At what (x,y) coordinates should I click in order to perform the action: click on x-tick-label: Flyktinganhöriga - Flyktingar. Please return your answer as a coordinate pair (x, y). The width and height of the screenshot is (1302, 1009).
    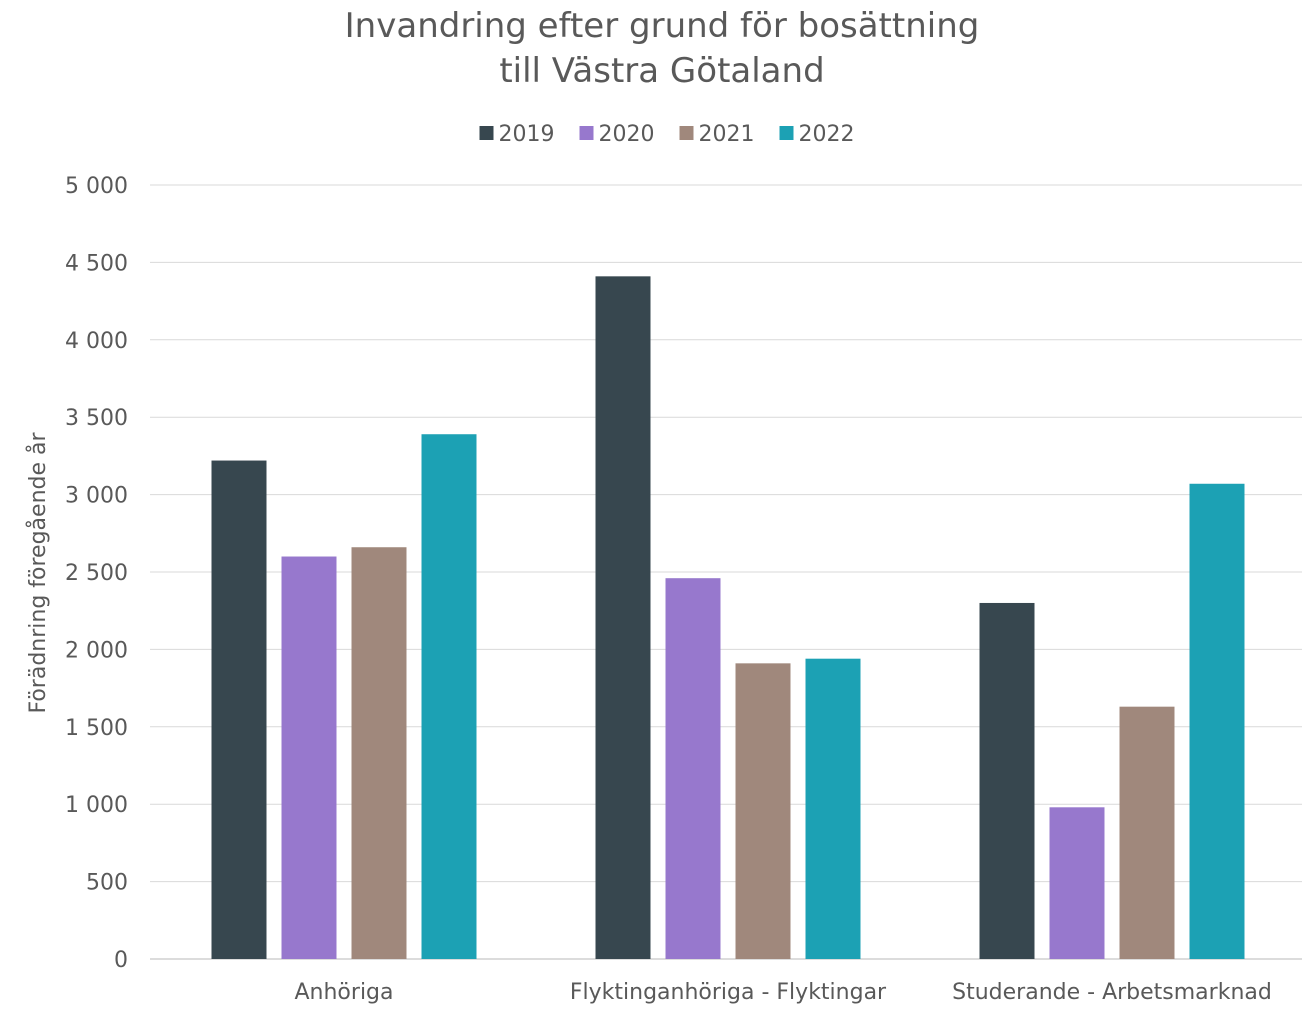
    Looking at the image, I should click on (728, 992).